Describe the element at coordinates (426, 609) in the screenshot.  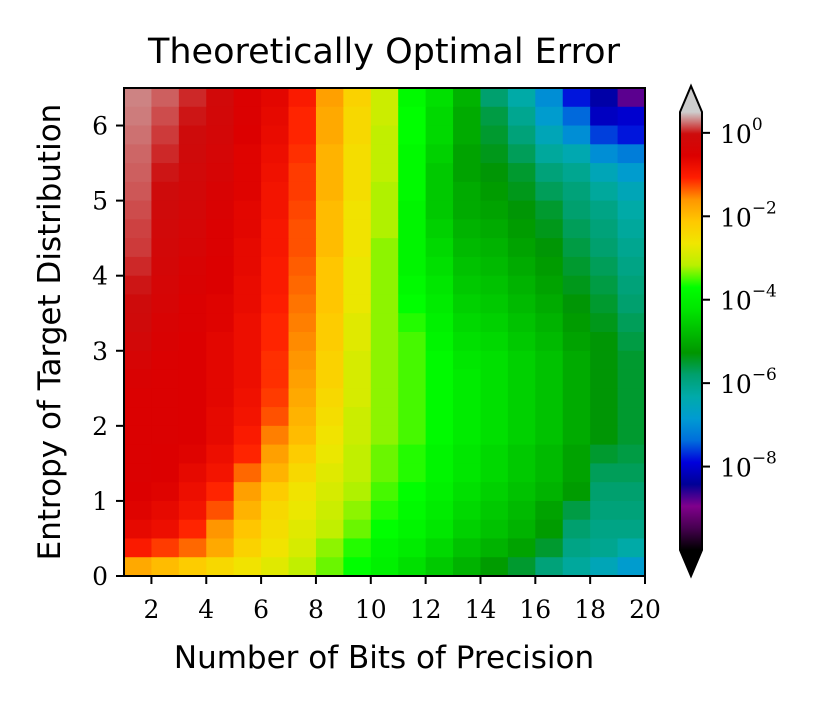
I see `x-tick-label: 12` at that location.